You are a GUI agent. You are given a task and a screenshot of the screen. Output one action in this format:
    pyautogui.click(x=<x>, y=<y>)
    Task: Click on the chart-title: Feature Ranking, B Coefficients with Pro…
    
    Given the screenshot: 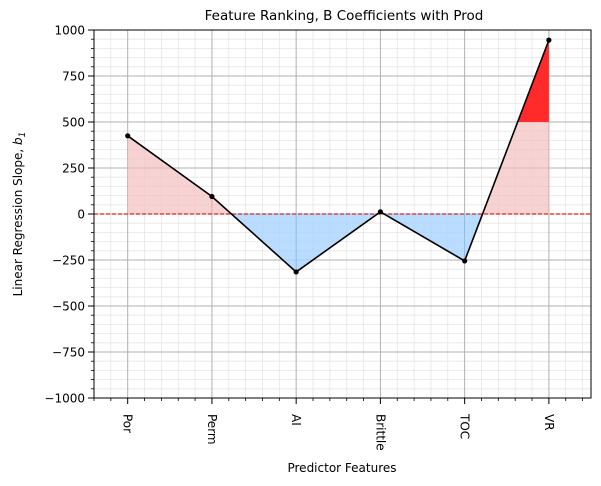 What is the action you would take?
    pyautogui.click(x=344, y=16)
    